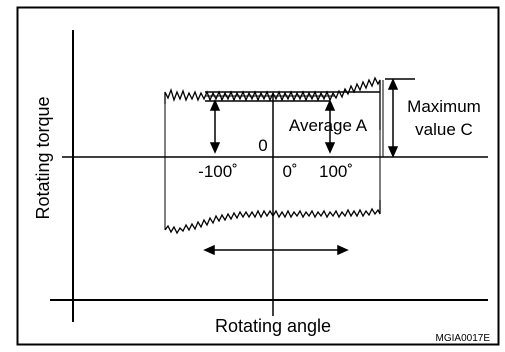  What do you see at coordinates (444, 106) in the screenshot?
I see `maximum-label-line1: Maximum` at bounding box center [444, 106].